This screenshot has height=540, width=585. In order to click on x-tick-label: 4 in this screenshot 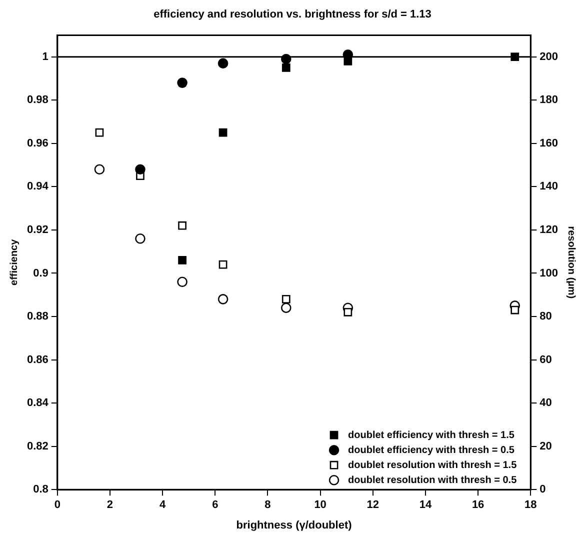, I will do `click(163, 505)`.